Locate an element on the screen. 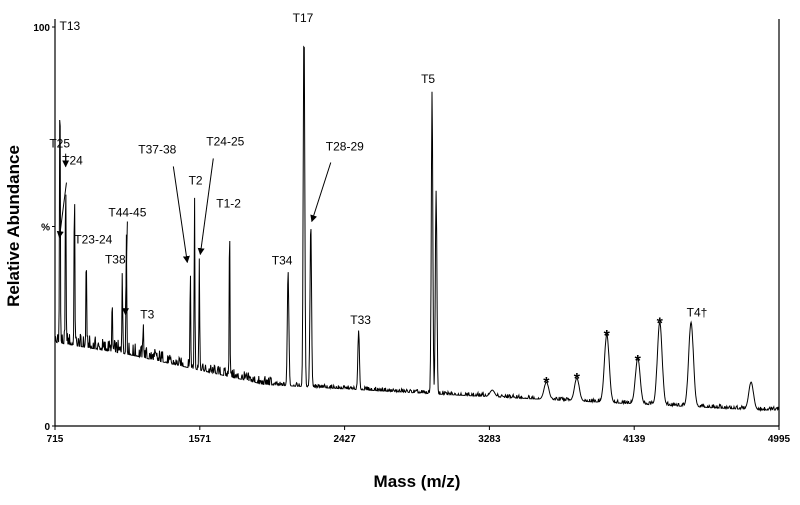  peak-label: T4† is located at coordinates (697, 312).